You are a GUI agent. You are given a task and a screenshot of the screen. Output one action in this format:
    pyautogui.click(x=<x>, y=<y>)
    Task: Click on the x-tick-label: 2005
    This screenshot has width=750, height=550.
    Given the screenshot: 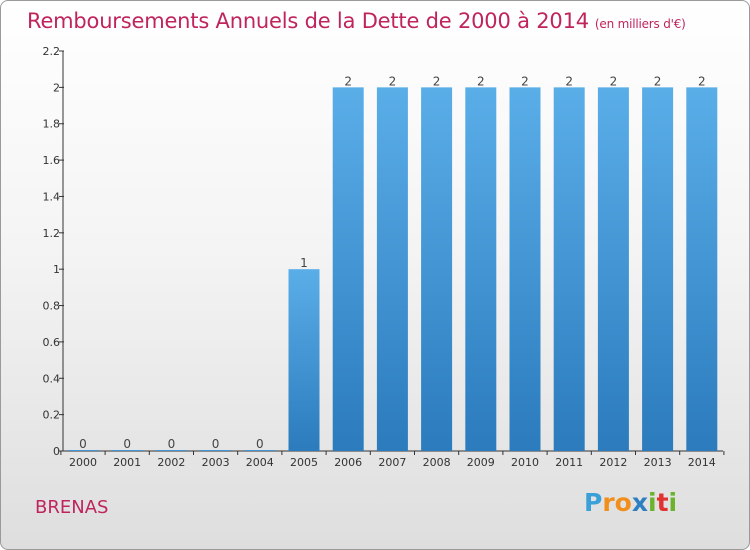 What is the action you would take?
    pyautogui.click(x=304, y=462)
    